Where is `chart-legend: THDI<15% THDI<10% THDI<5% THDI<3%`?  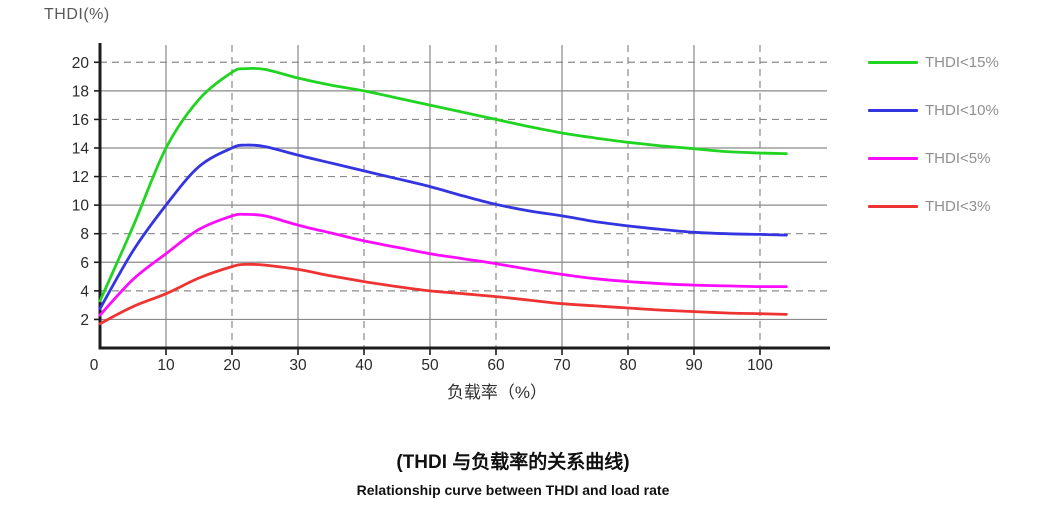
chart-legend: THDI<15% THDI<10% THDI<5% THDI<3% is located at coordinates (933, 148).